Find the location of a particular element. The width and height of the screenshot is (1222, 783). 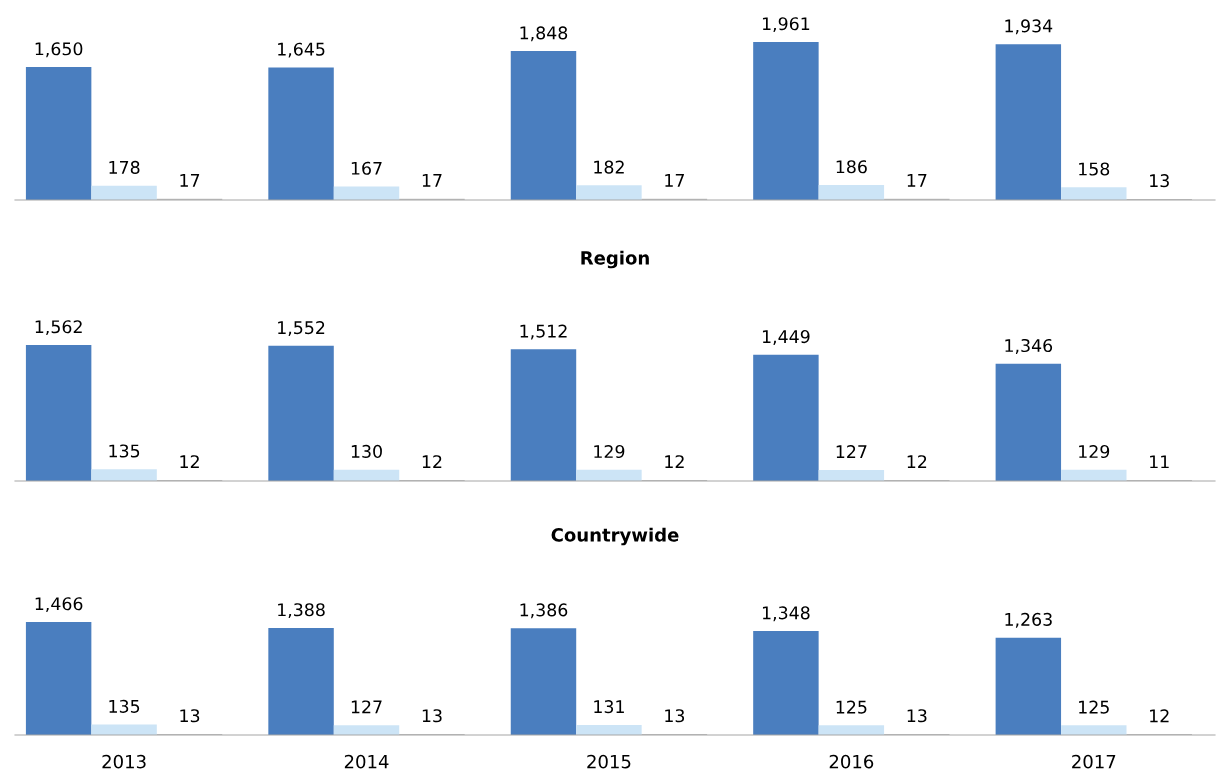

data-label: 182 is located at coordinates (609, 167).